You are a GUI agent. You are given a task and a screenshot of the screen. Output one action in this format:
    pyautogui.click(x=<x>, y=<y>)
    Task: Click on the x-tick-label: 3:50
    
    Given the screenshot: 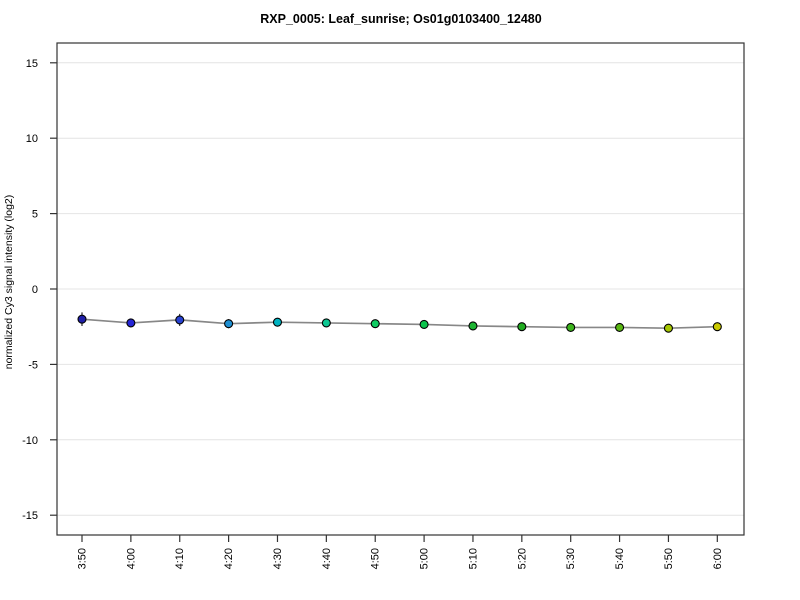 What is the action you would take?
    pyautogui.click(x=83, y=558)
    